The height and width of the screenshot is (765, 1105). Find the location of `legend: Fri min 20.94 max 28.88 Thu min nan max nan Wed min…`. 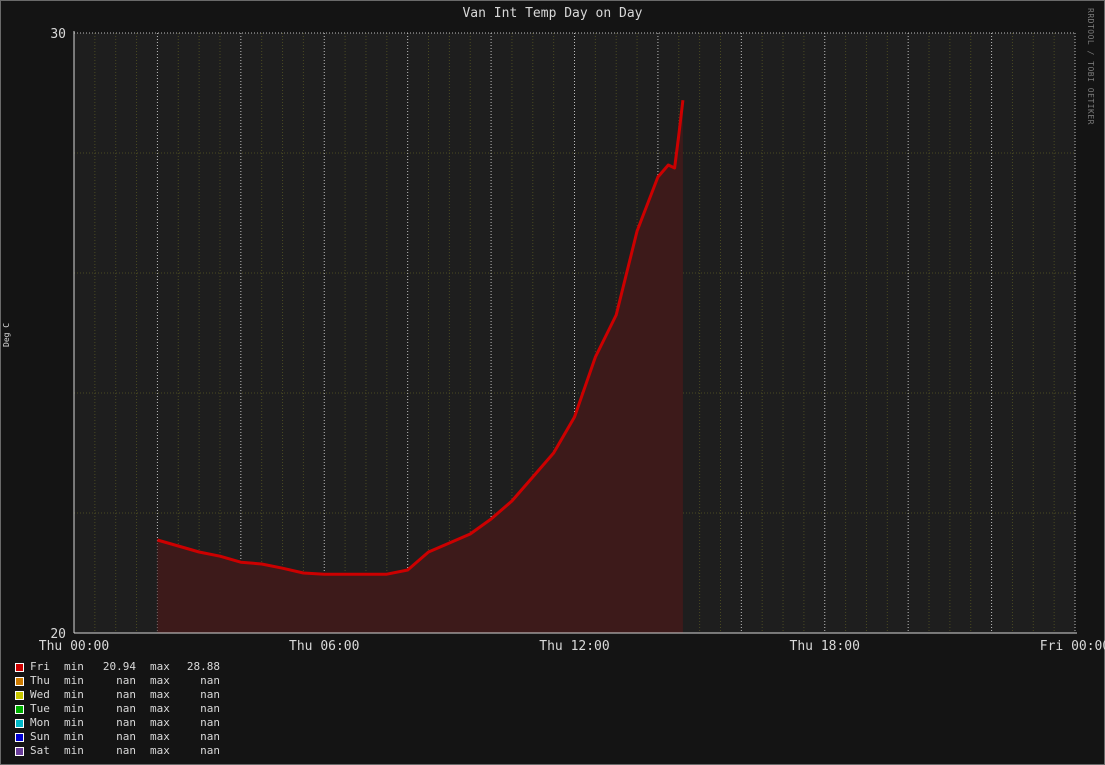

legend: Fri min 20.94 max 28.88 Thu min nan max nan Wed min… is located at coordinates (117, 709).